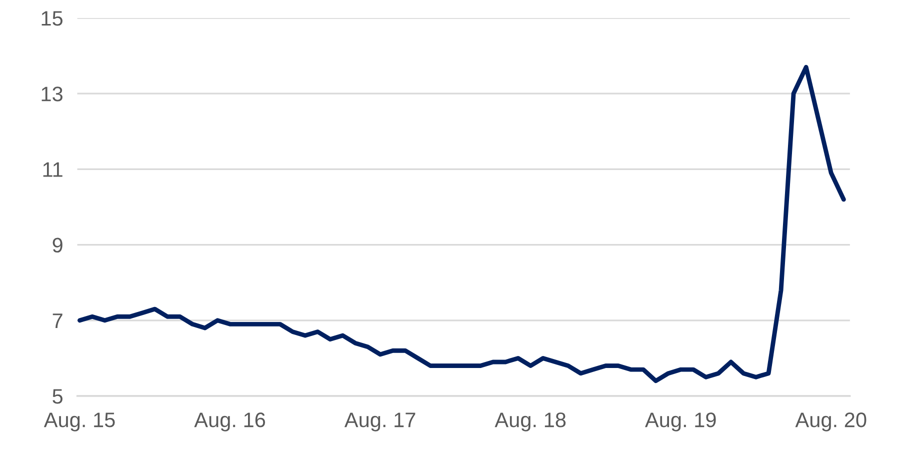 The width and height of the screenshot is (909, 450). I want to click on y-tick-label: 15, so click(52, 18).